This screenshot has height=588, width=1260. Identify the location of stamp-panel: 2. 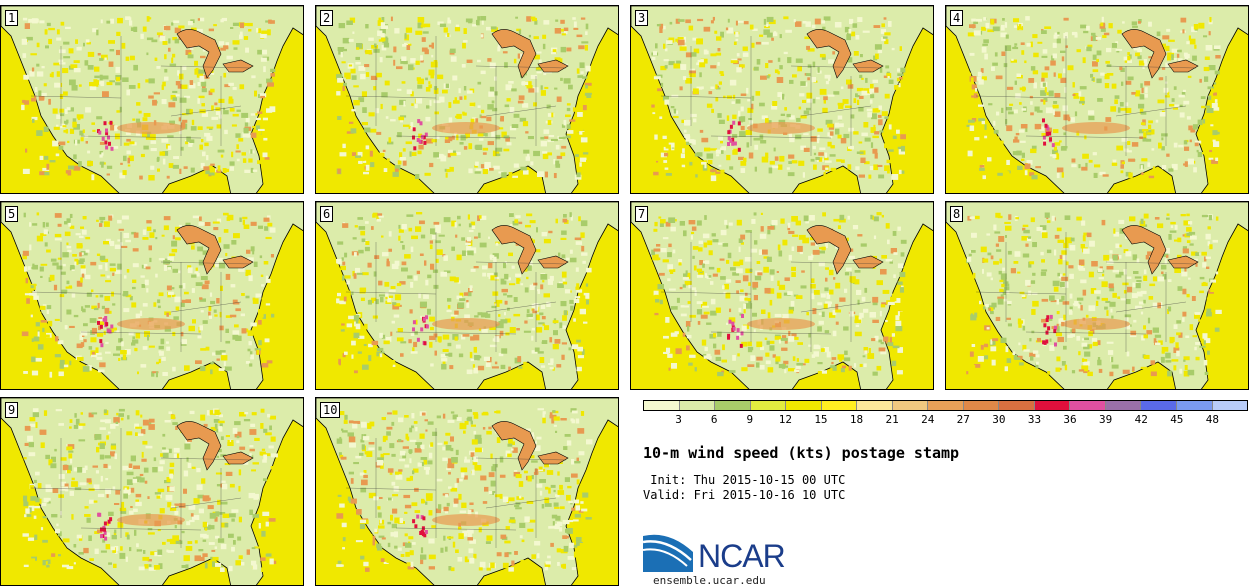
(467, 99).